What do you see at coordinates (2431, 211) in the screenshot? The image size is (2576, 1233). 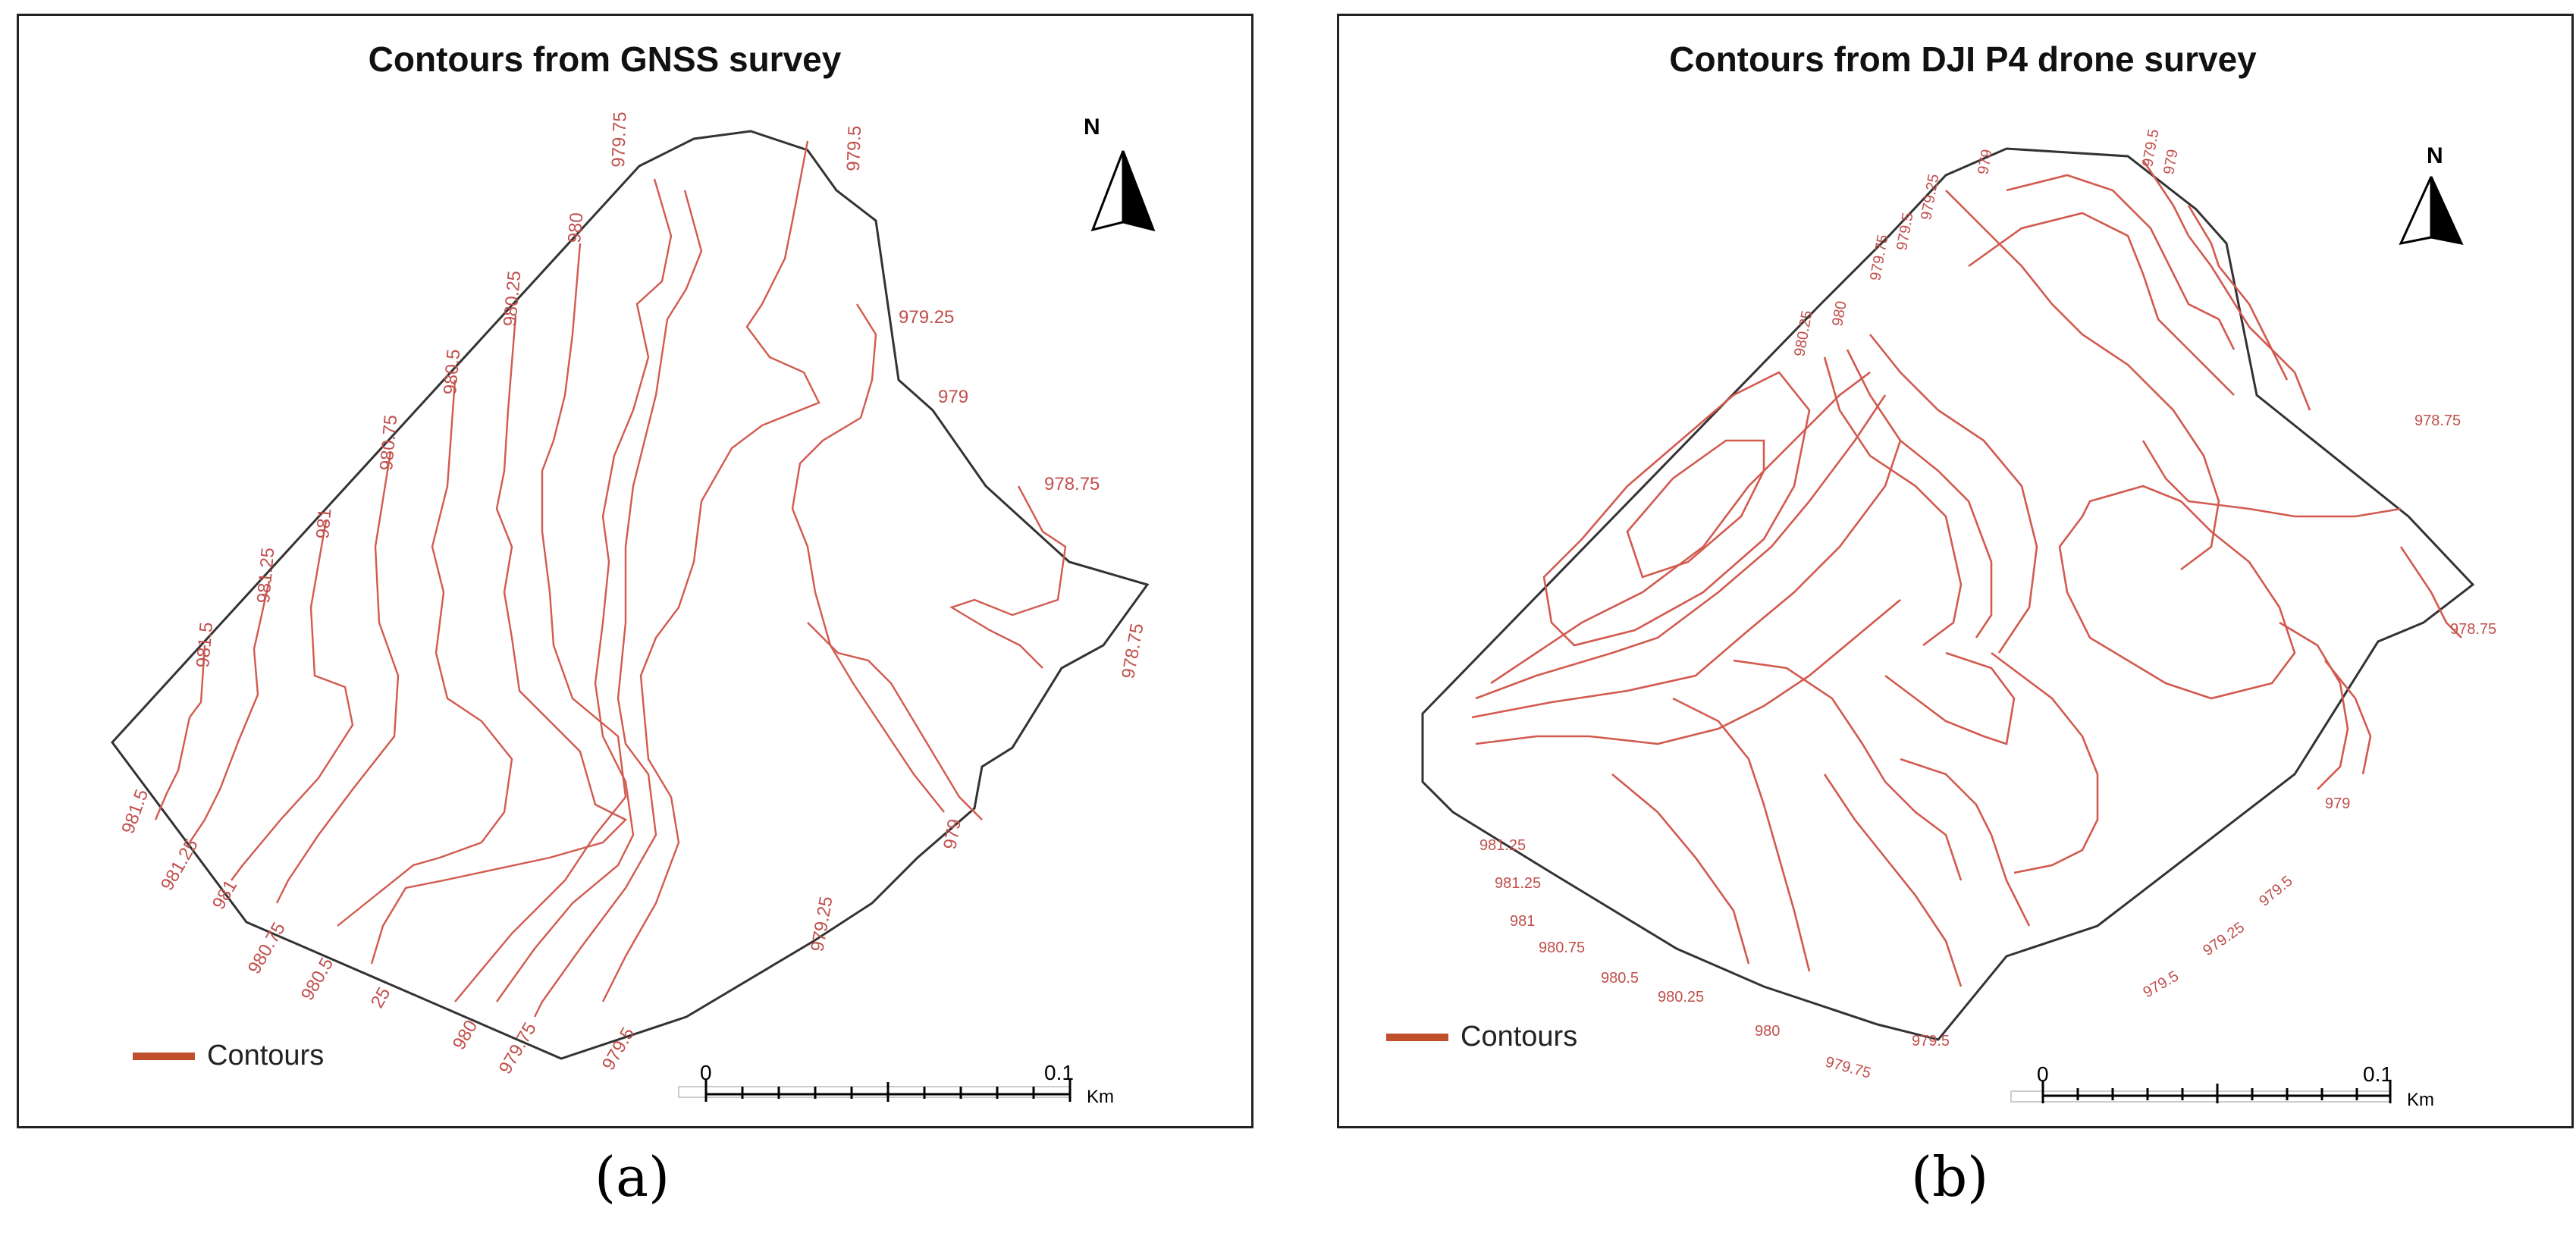 I see `north-arrow-icon` at bounding box center [2431, 211].